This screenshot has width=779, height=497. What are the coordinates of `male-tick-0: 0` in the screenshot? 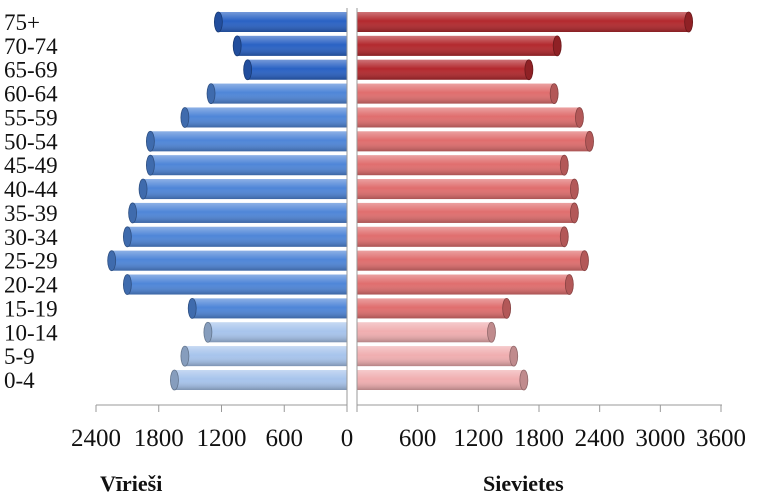 It's located at (347, 438).